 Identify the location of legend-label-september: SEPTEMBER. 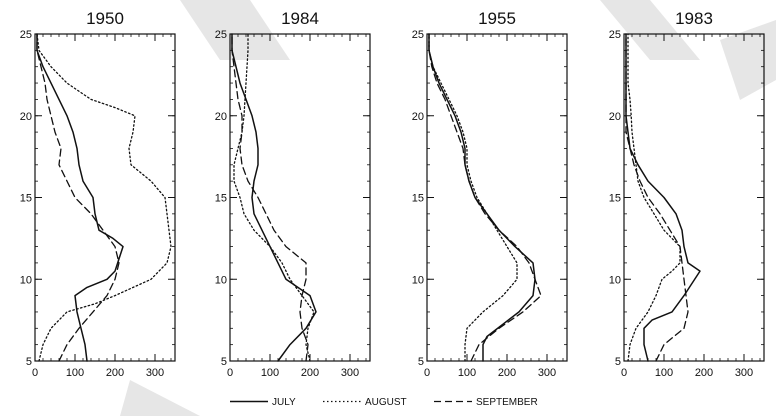
(507, 402).